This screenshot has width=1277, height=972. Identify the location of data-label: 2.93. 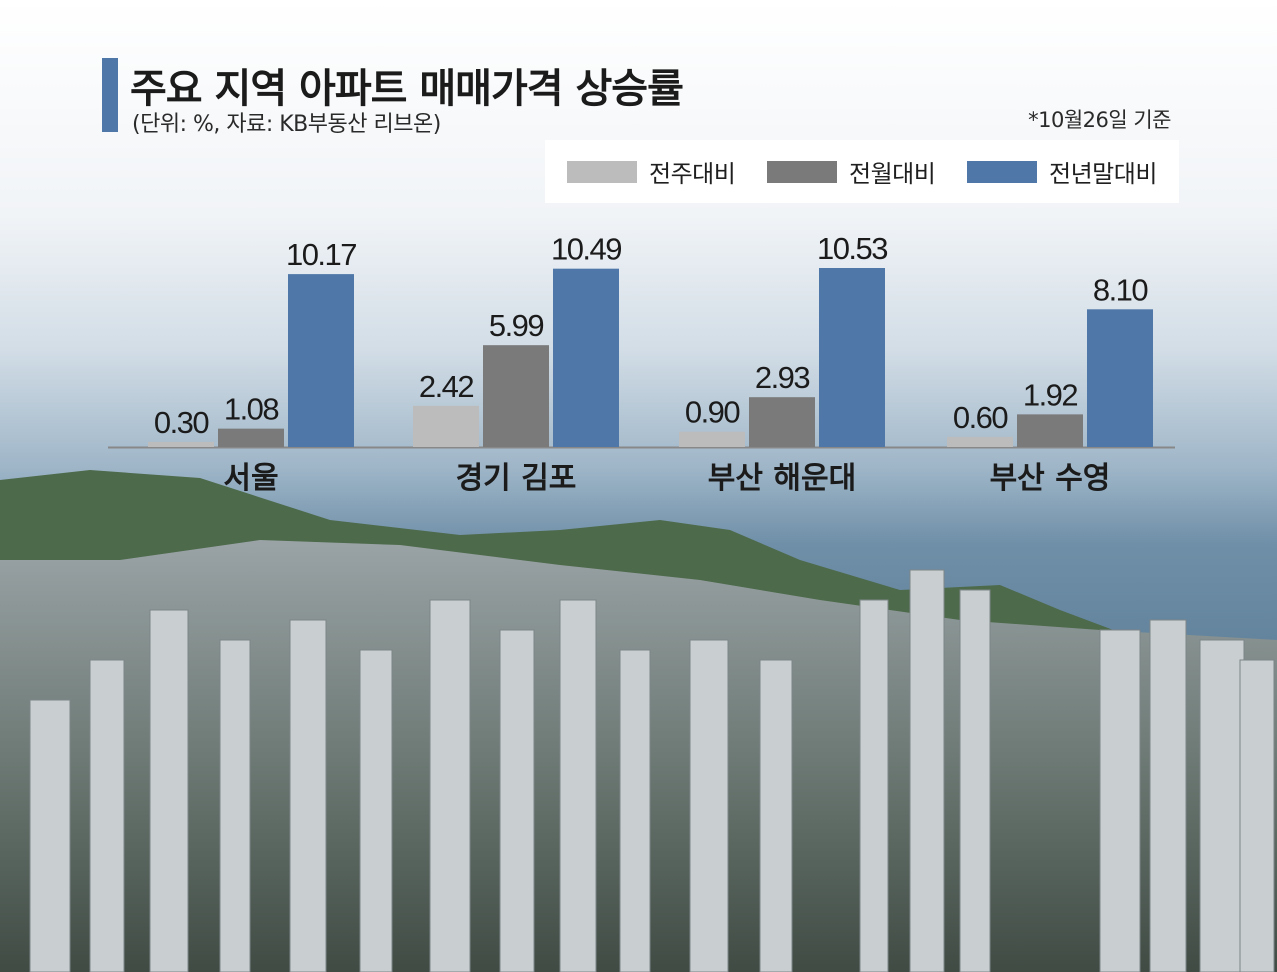
(782, 377).